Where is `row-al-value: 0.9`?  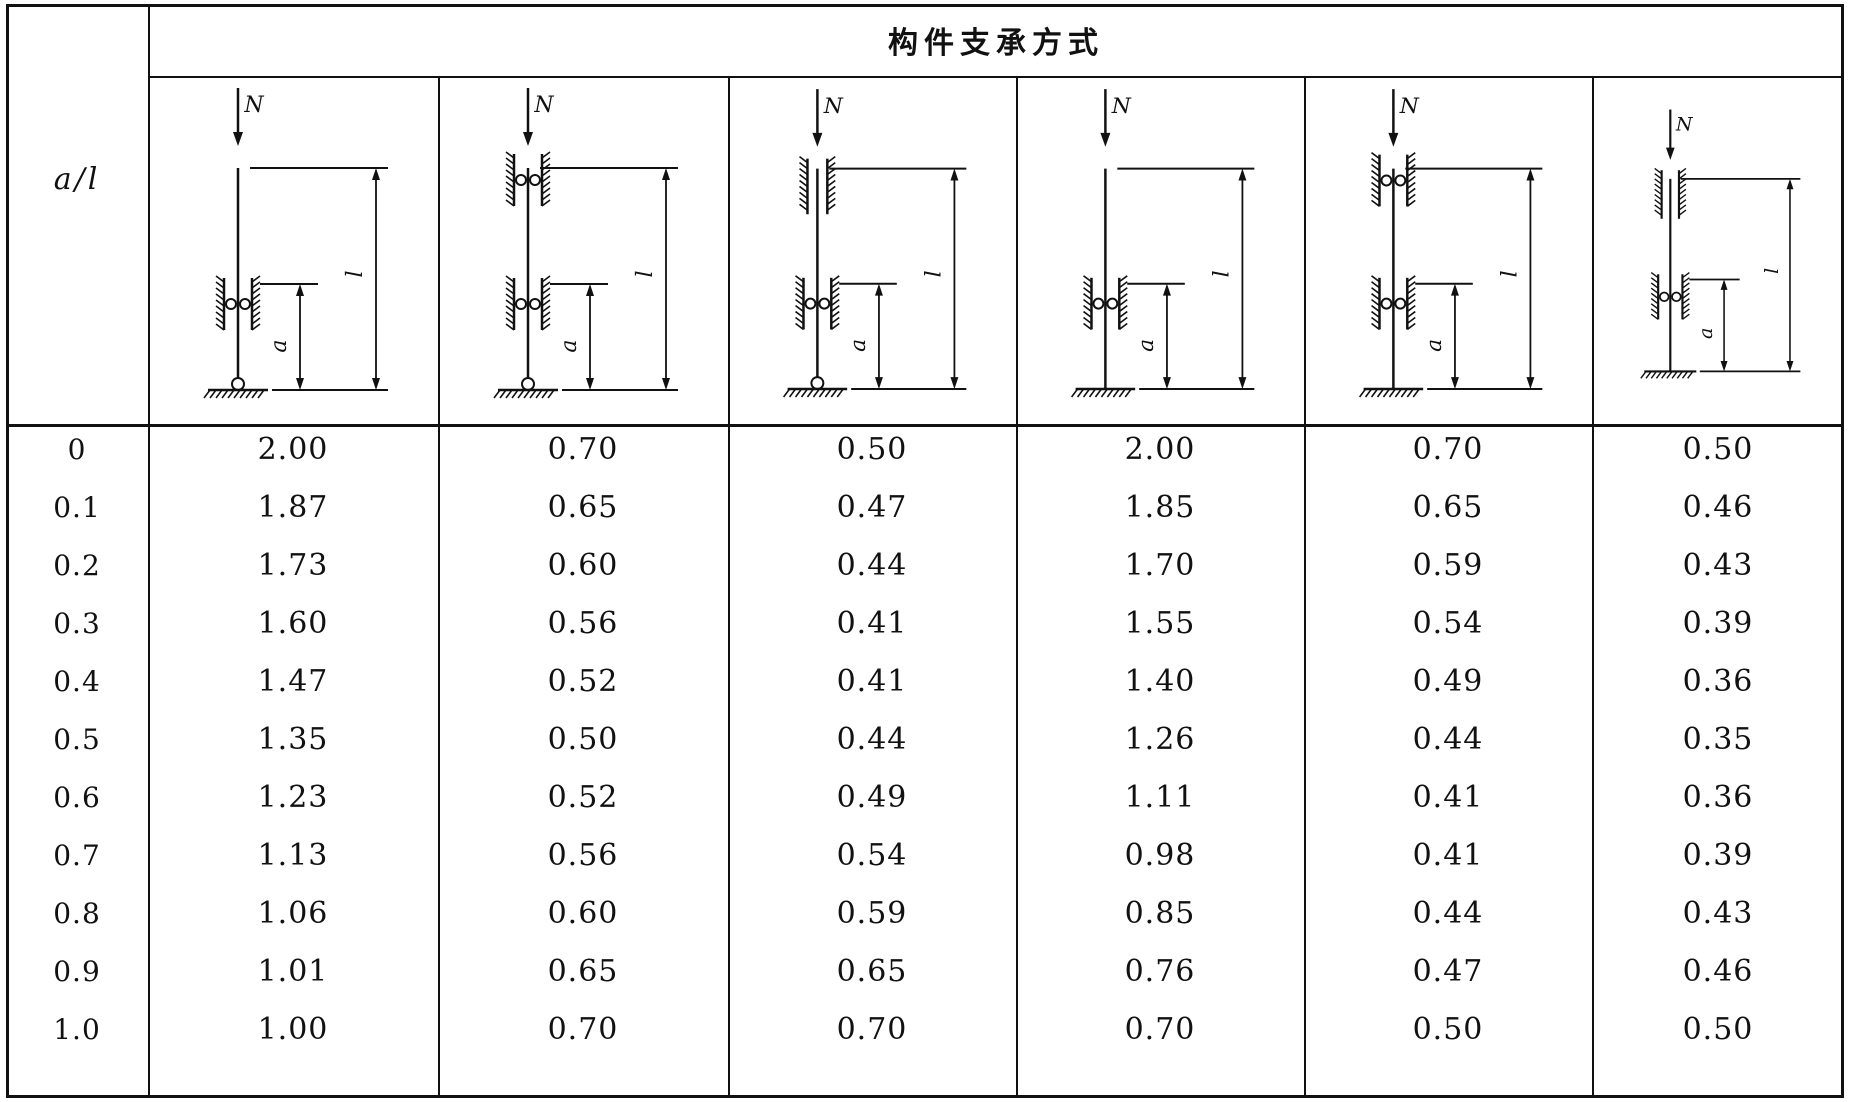
row-al-value: 0.9 is located at coordinates (77, 971).